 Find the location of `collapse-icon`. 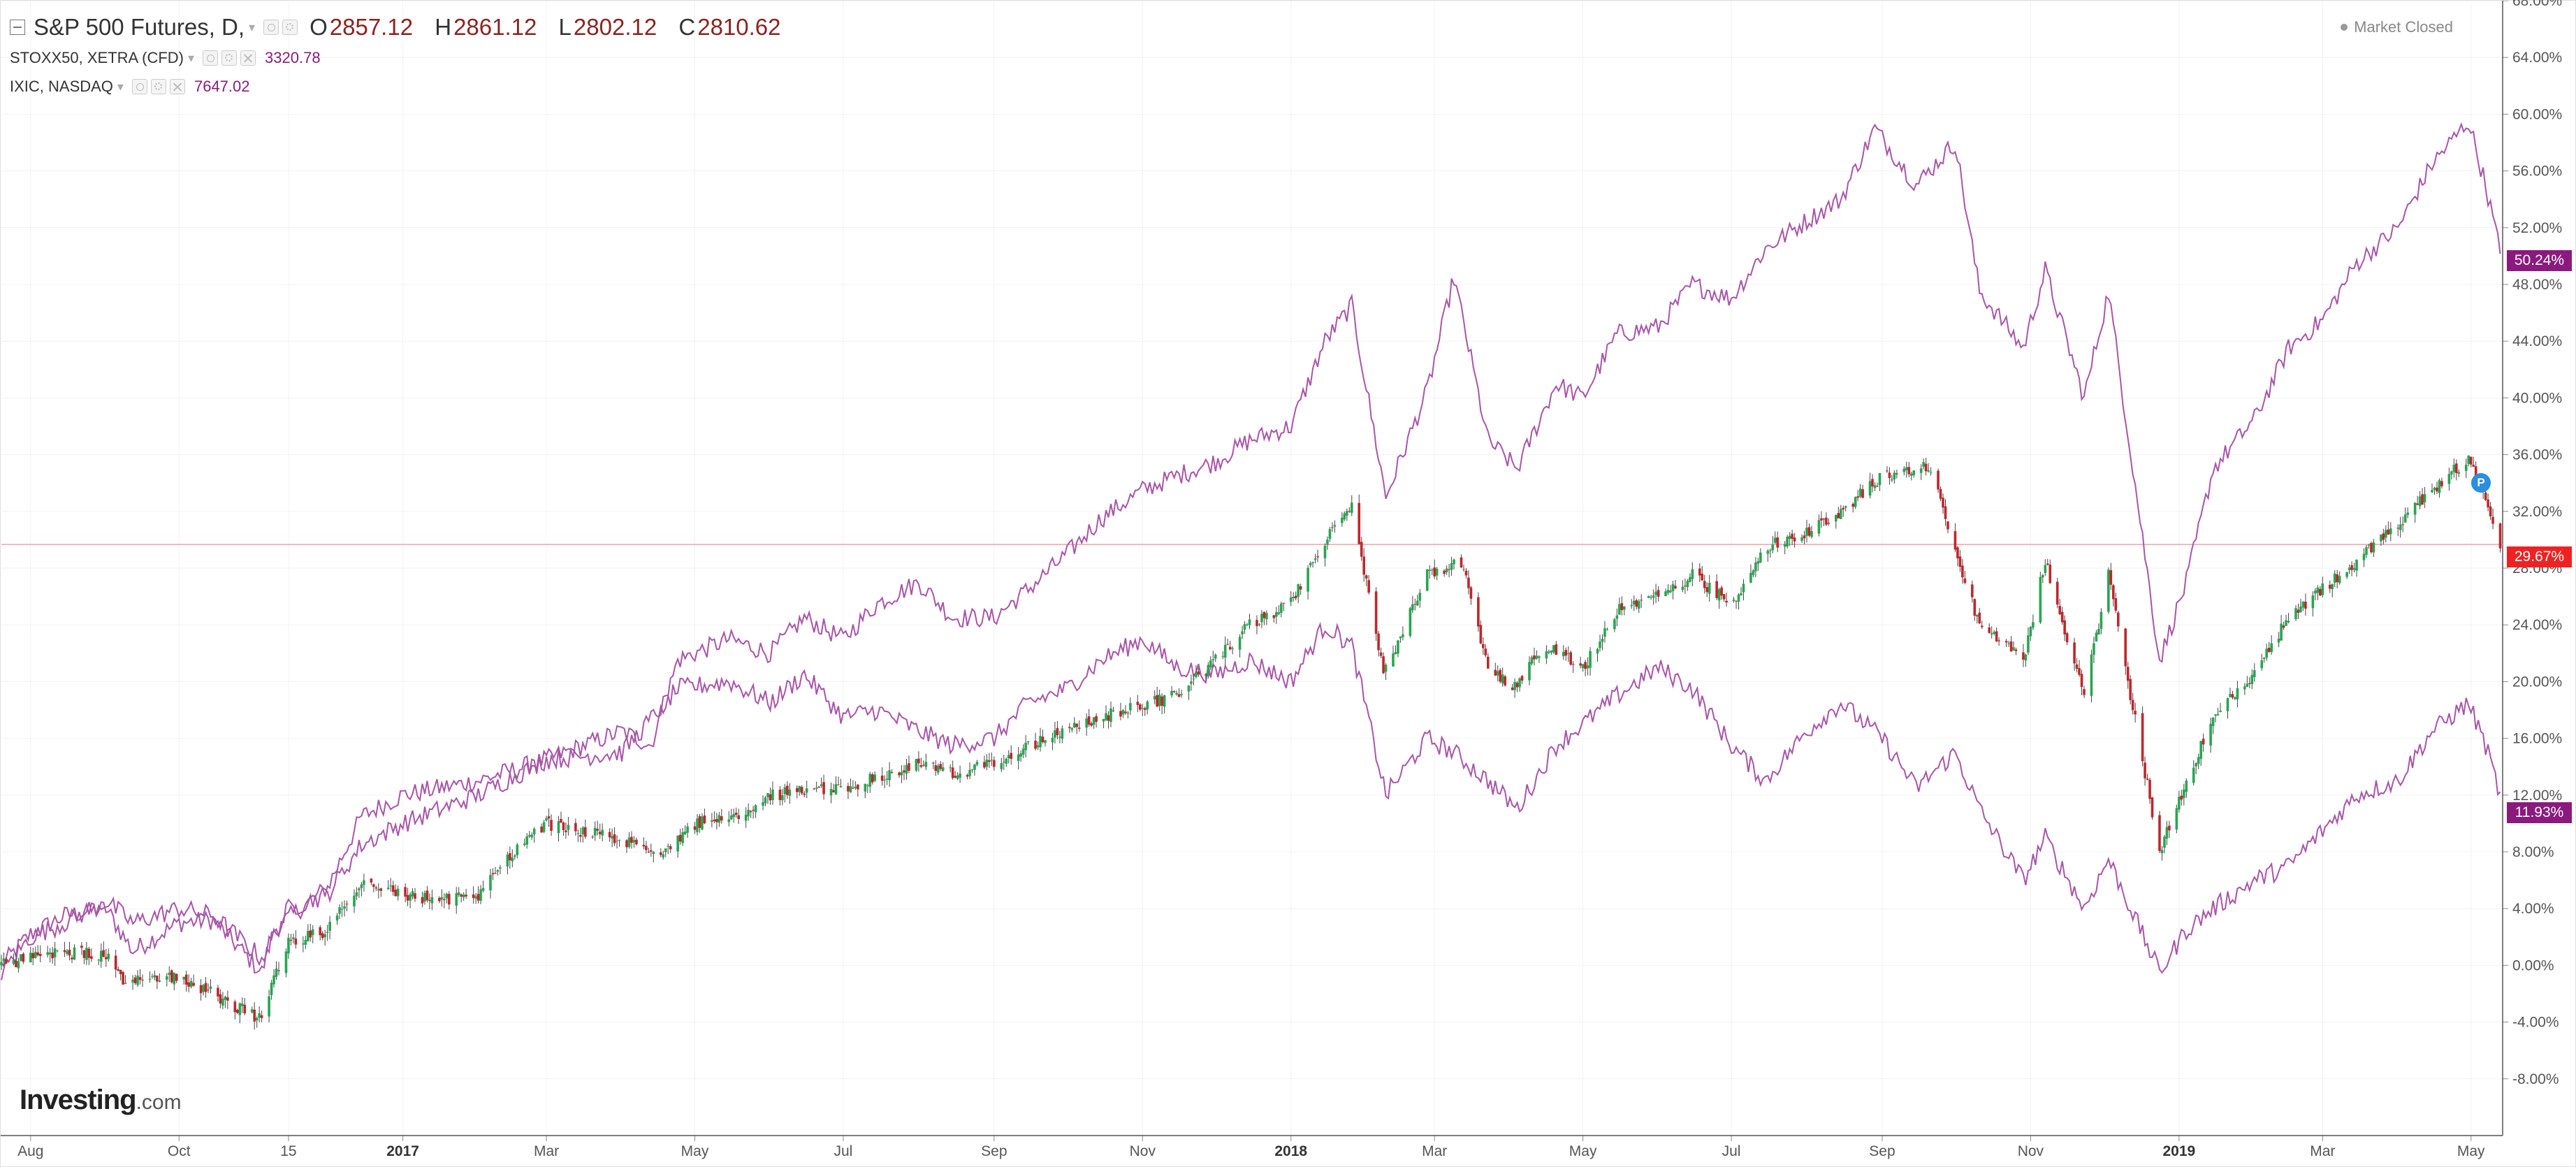

collapse-icon is located at coordinates (17, 27).